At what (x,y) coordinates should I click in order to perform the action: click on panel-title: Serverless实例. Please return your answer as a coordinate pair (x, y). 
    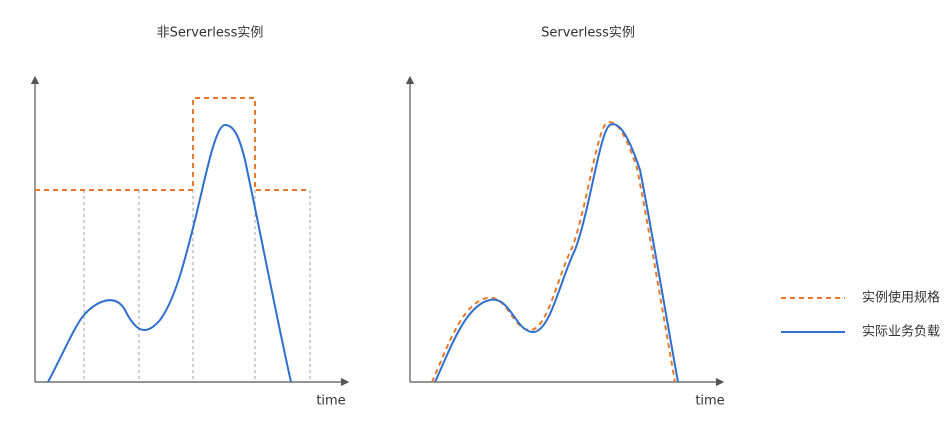
    Looking at the image, I should click on (588, 33).